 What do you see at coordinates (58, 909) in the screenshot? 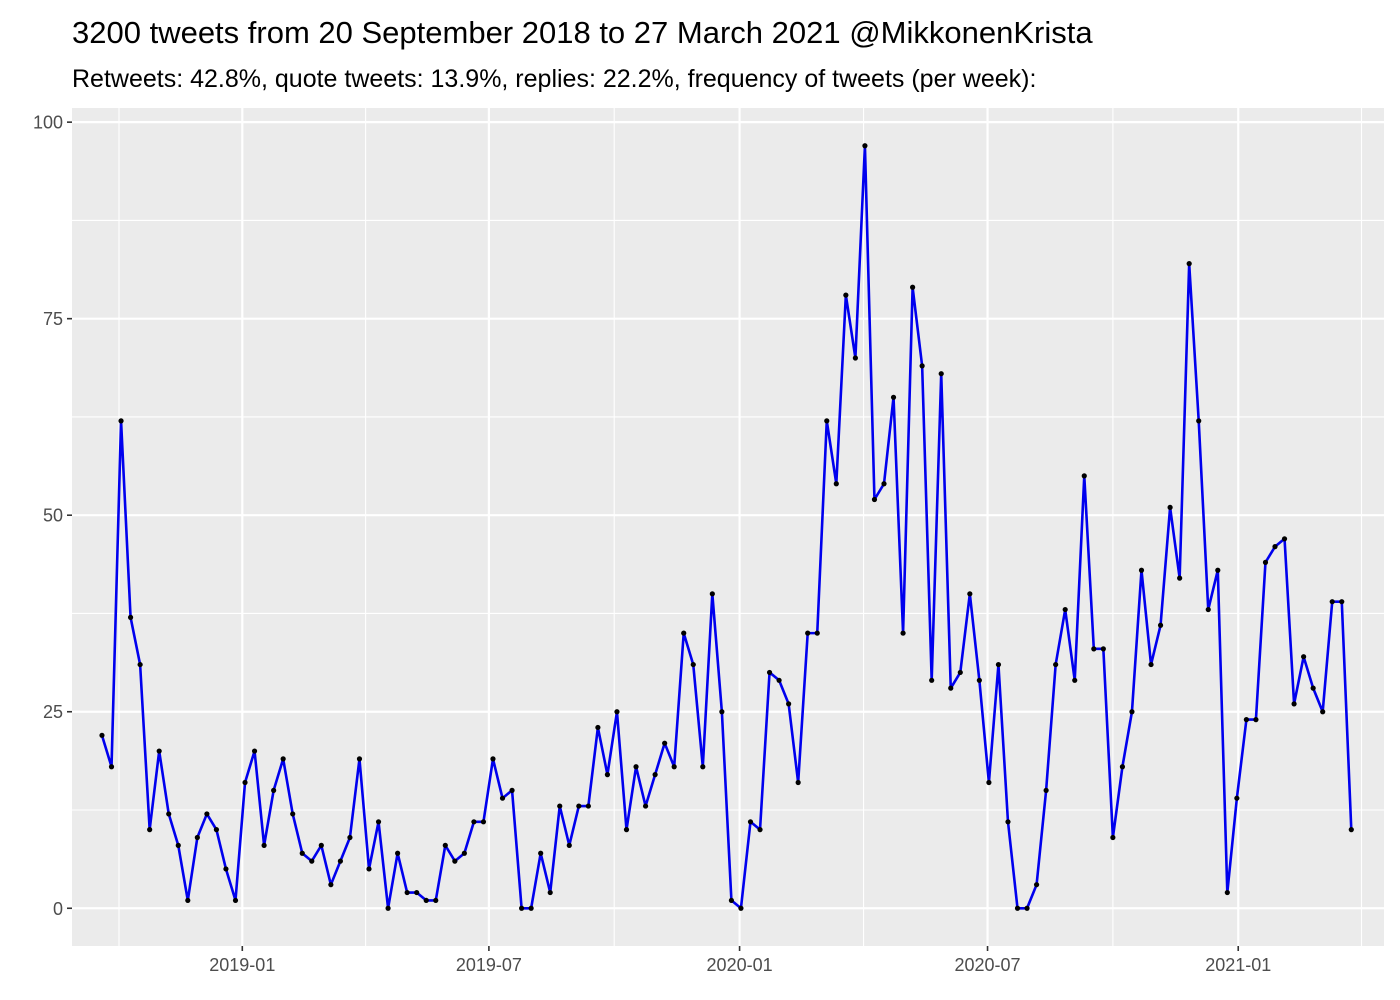
I see `y-tick-label: 0` at bounding box center [58, 909].